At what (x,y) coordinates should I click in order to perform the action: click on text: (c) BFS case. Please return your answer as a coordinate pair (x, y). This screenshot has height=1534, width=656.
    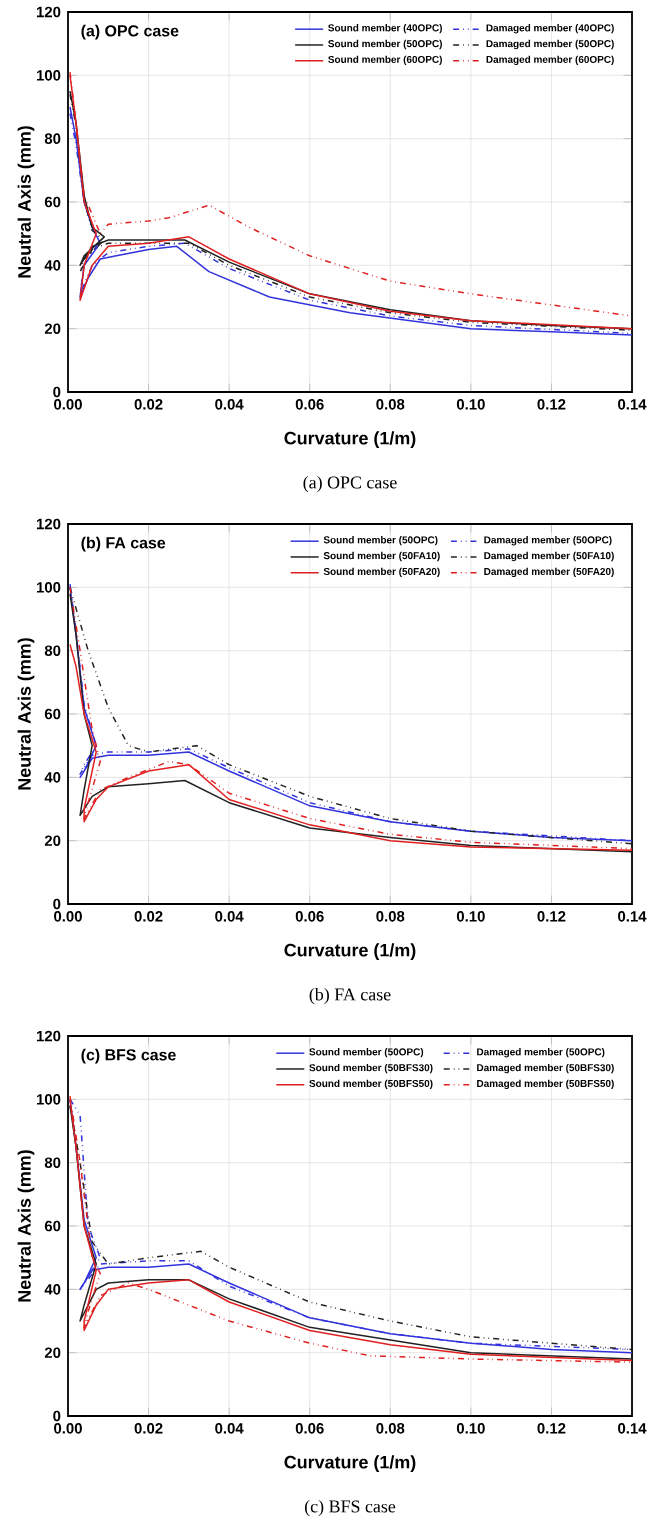
    Looking at the image, I should click on (350, 1508).